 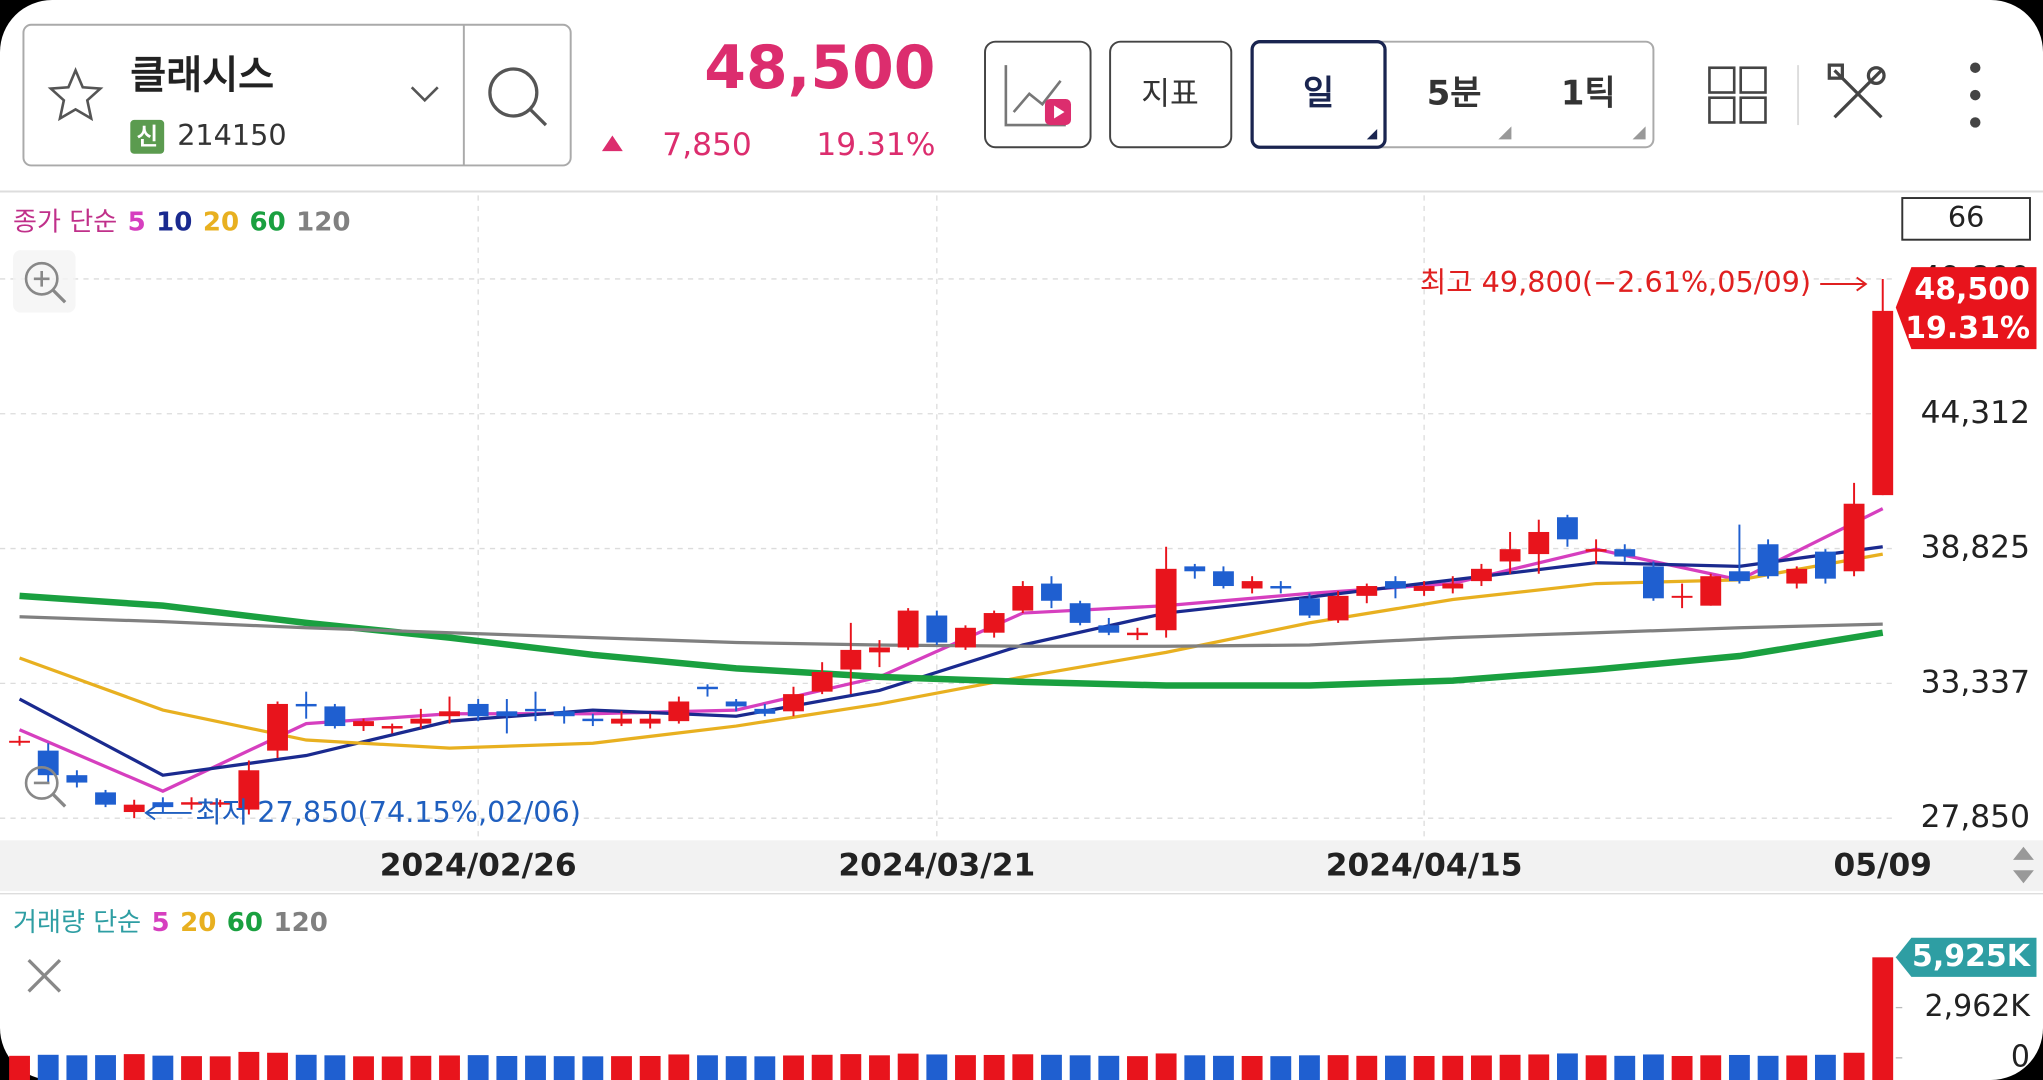 I want to click on icon-line, so click(x=1037, y=96).